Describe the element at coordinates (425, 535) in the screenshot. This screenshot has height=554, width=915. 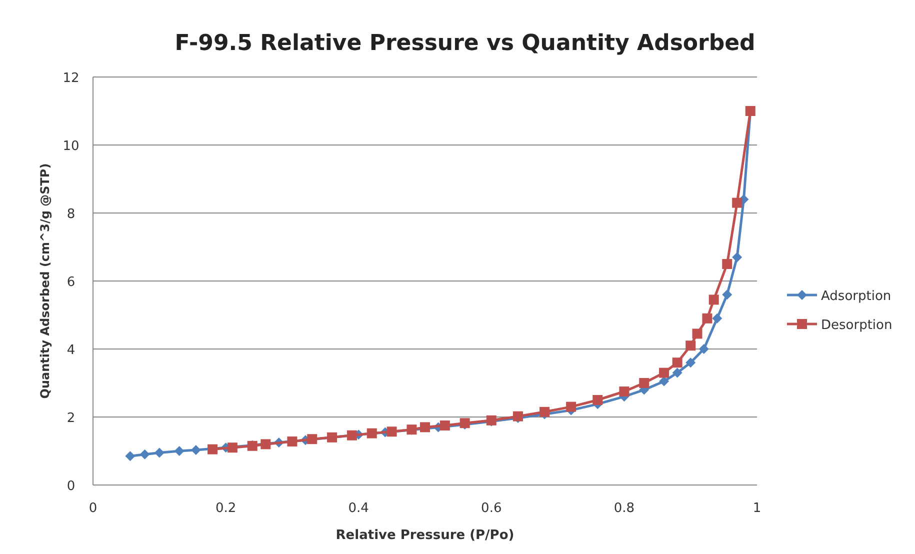
I see `x-axis-title: Relative Pressure (P/Po)` at that location.